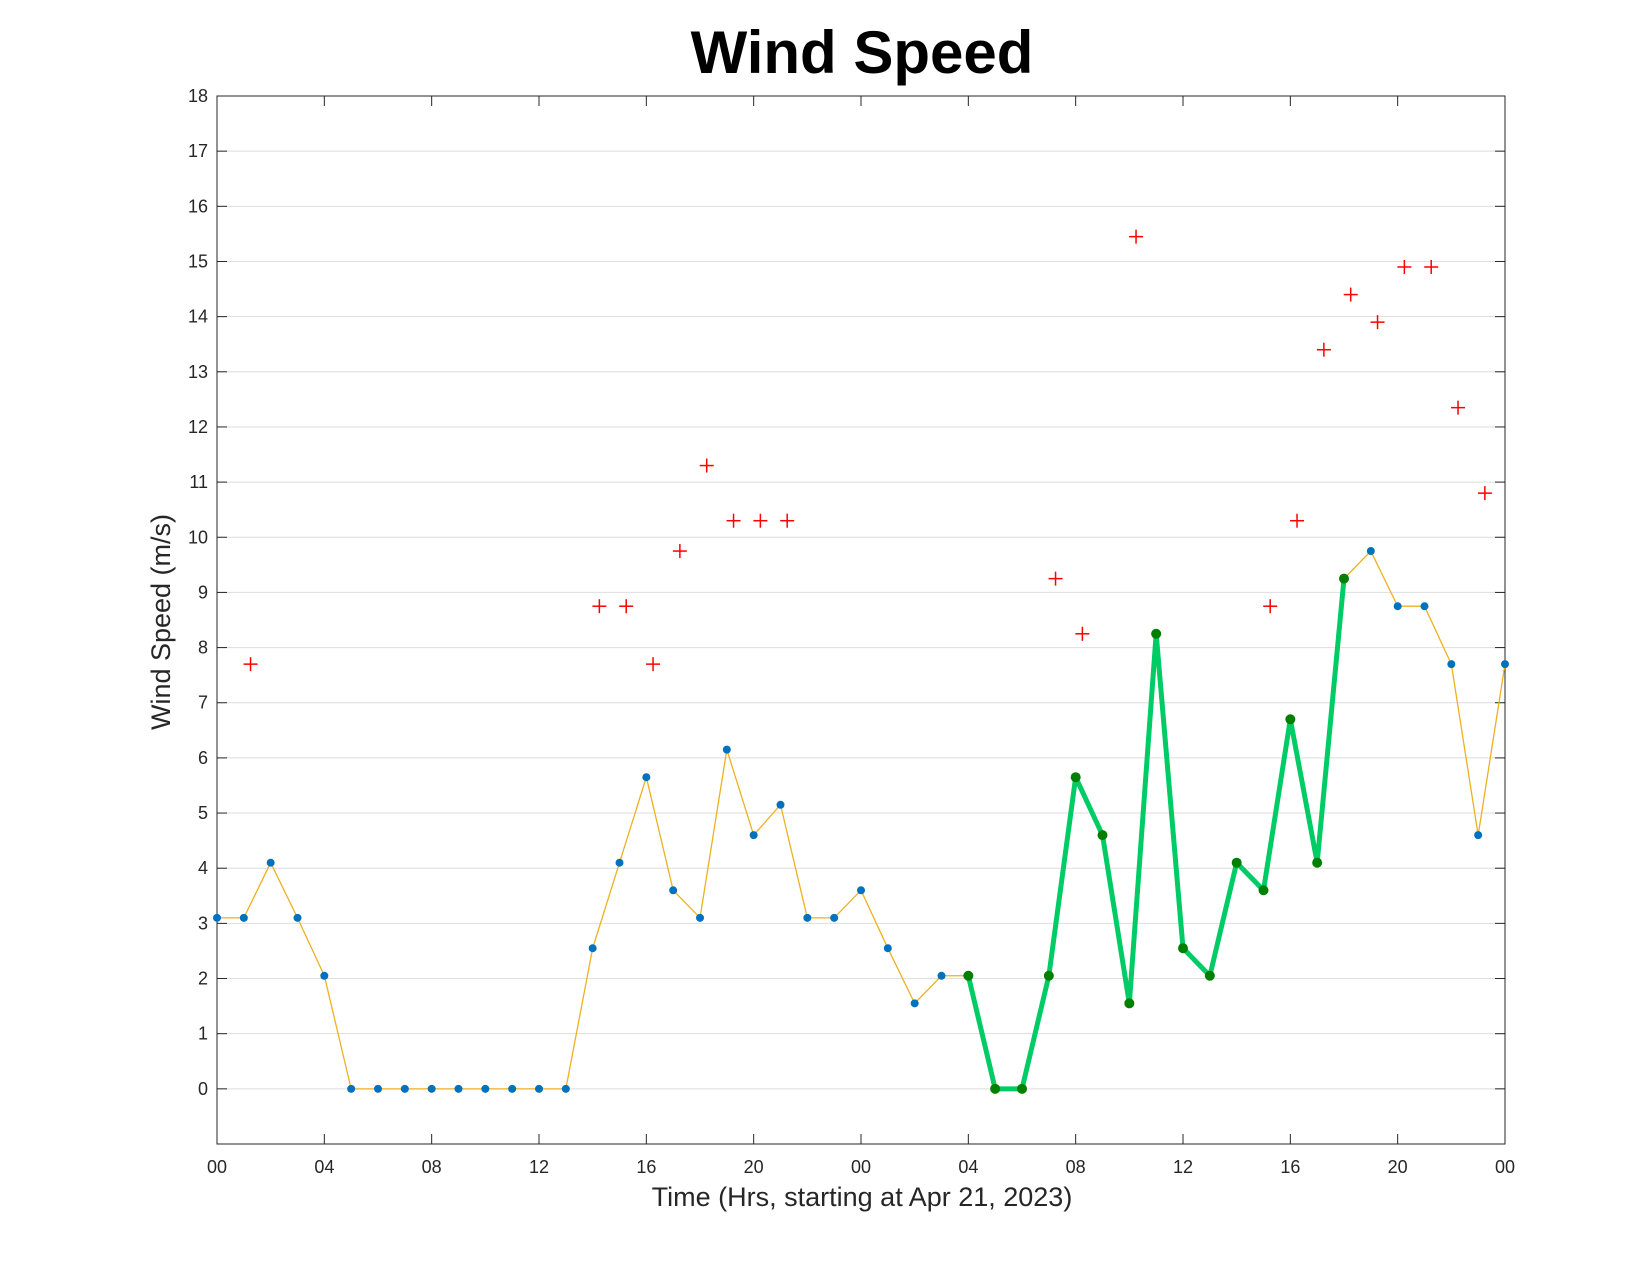  I want to click on x-tick-label: 20, so click(1398, 1167).